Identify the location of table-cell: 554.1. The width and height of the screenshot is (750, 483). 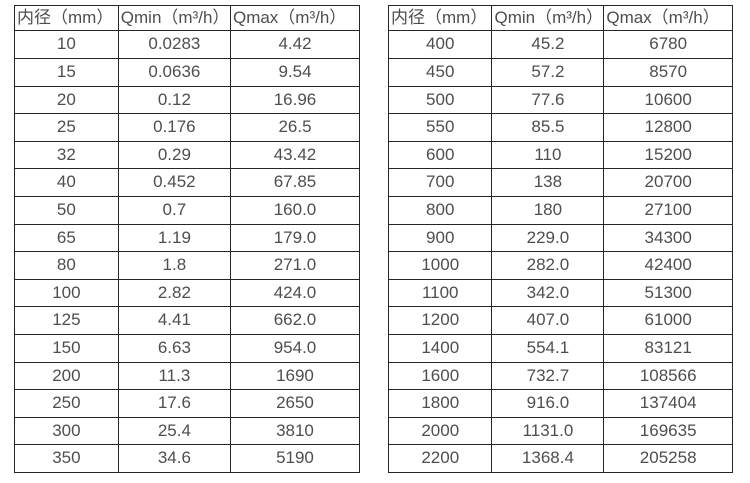
(548, 348).